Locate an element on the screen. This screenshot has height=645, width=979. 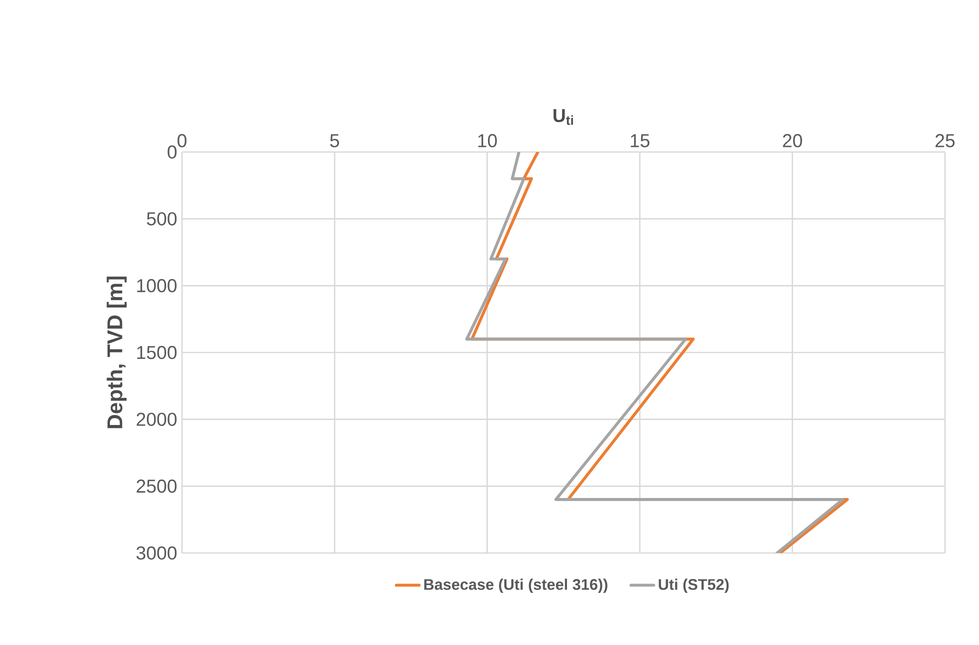
y-tick-label: 500 is located at coordinates (161, 219).